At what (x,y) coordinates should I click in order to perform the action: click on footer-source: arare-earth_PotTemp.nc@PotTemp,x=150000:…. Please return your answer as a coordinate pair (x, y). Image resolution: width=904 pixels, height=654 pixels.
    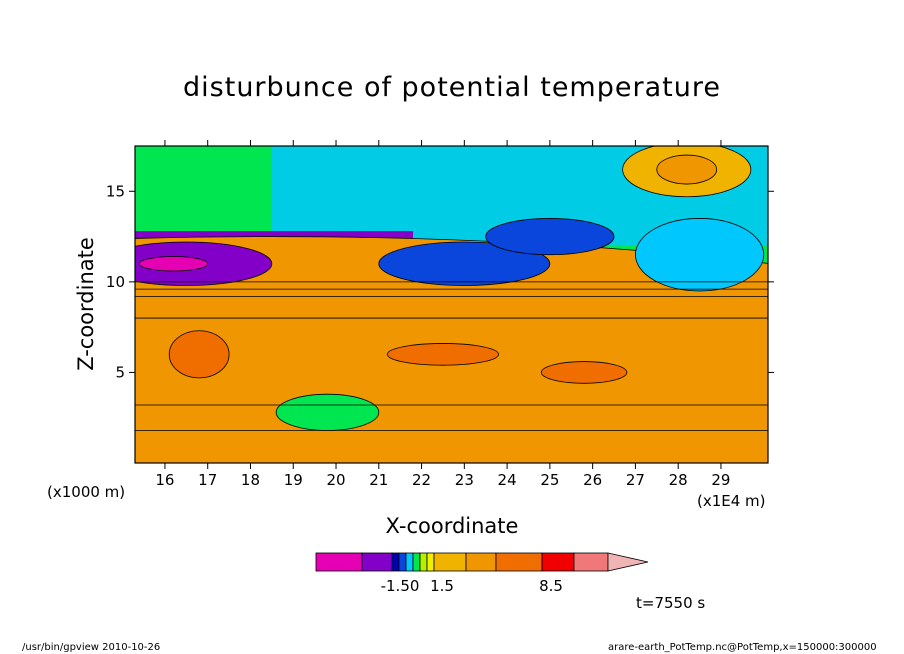
    Looking at the image, I should click on (742, 647).